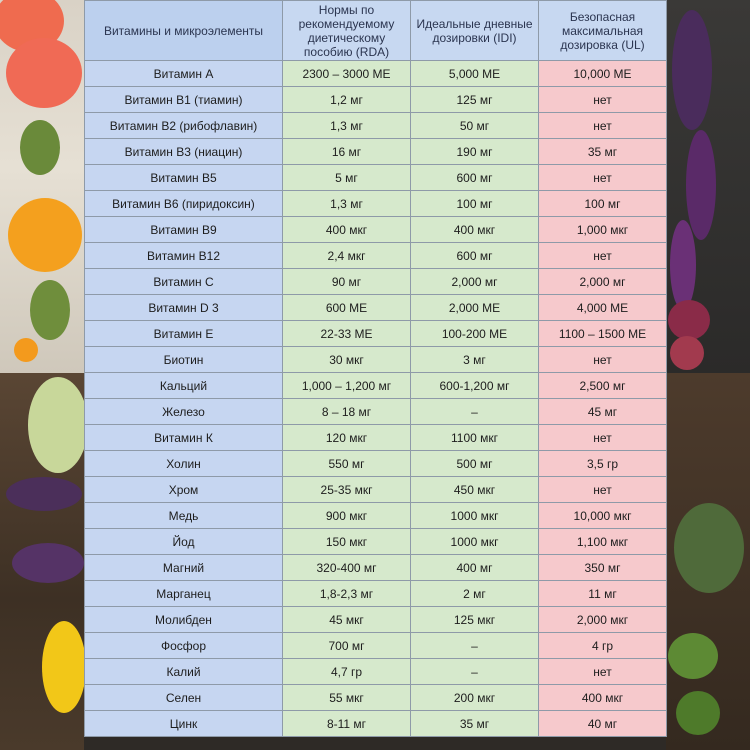  I want to click on cell-idi: 600 мг, so click(474, 255).